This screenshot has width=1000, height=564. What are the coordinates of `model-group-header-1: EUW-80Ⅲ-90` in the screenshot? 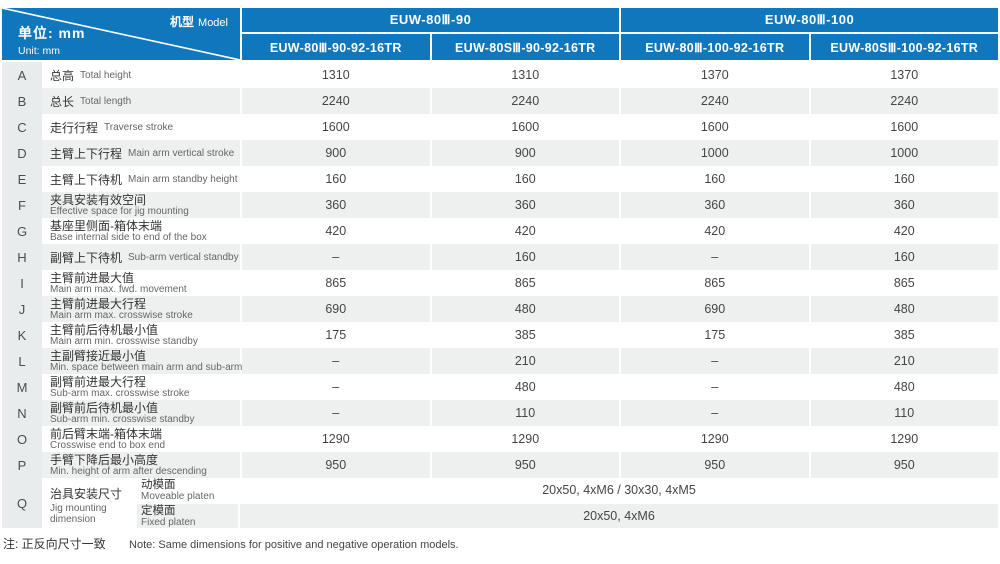 It's located at (430, 20).